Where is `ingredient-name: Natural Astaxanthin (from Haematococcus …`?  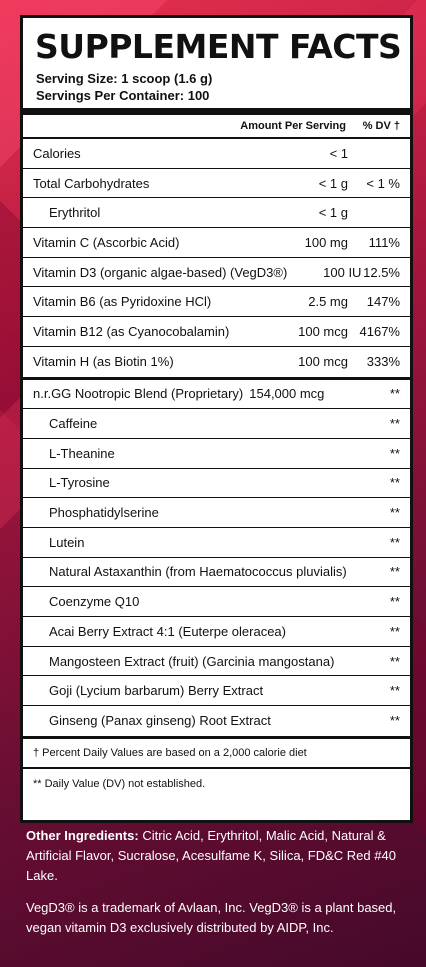 ingredient-name: Natural Astaxanthin (from Haematococcus … is located at coordinates (198, 572).